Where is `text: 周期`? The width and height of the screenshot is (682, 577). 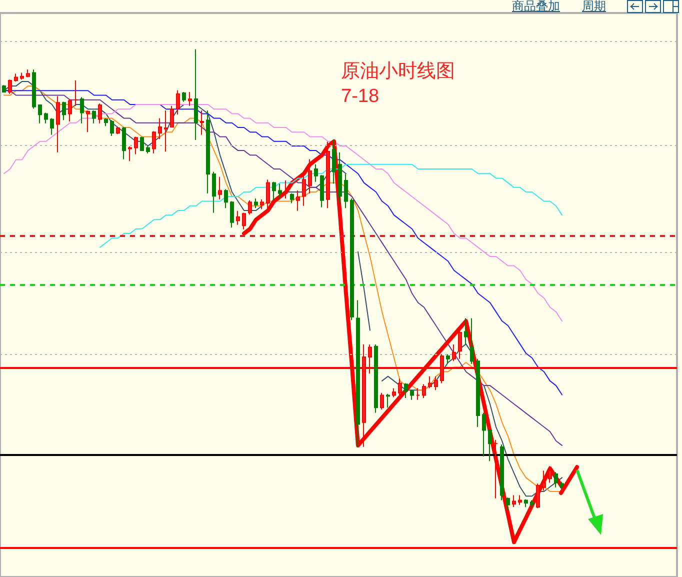
text: 周期 is located at coordinates (594, 6).